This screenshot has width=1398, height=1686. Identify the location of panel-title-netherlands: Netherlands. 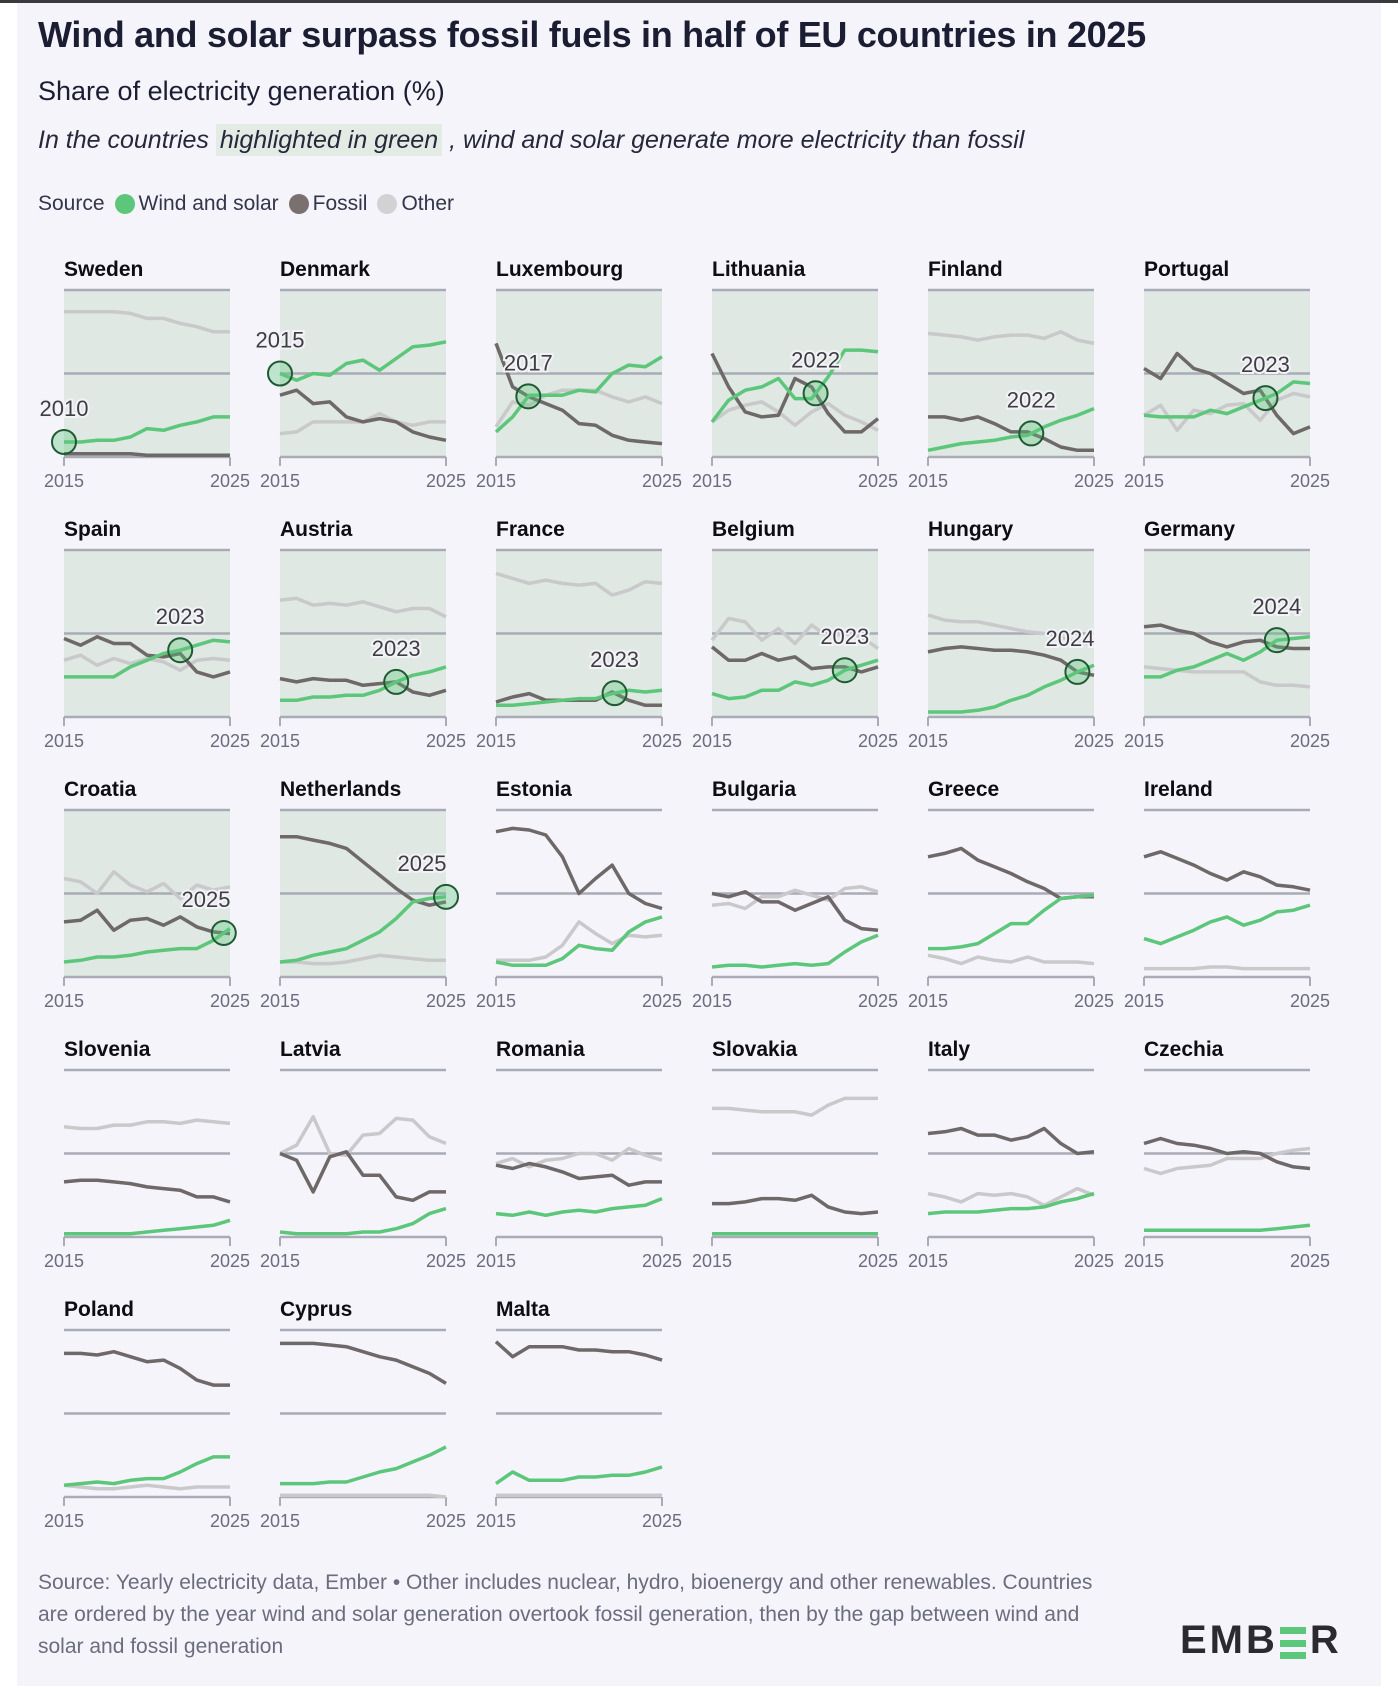
(340, 789).